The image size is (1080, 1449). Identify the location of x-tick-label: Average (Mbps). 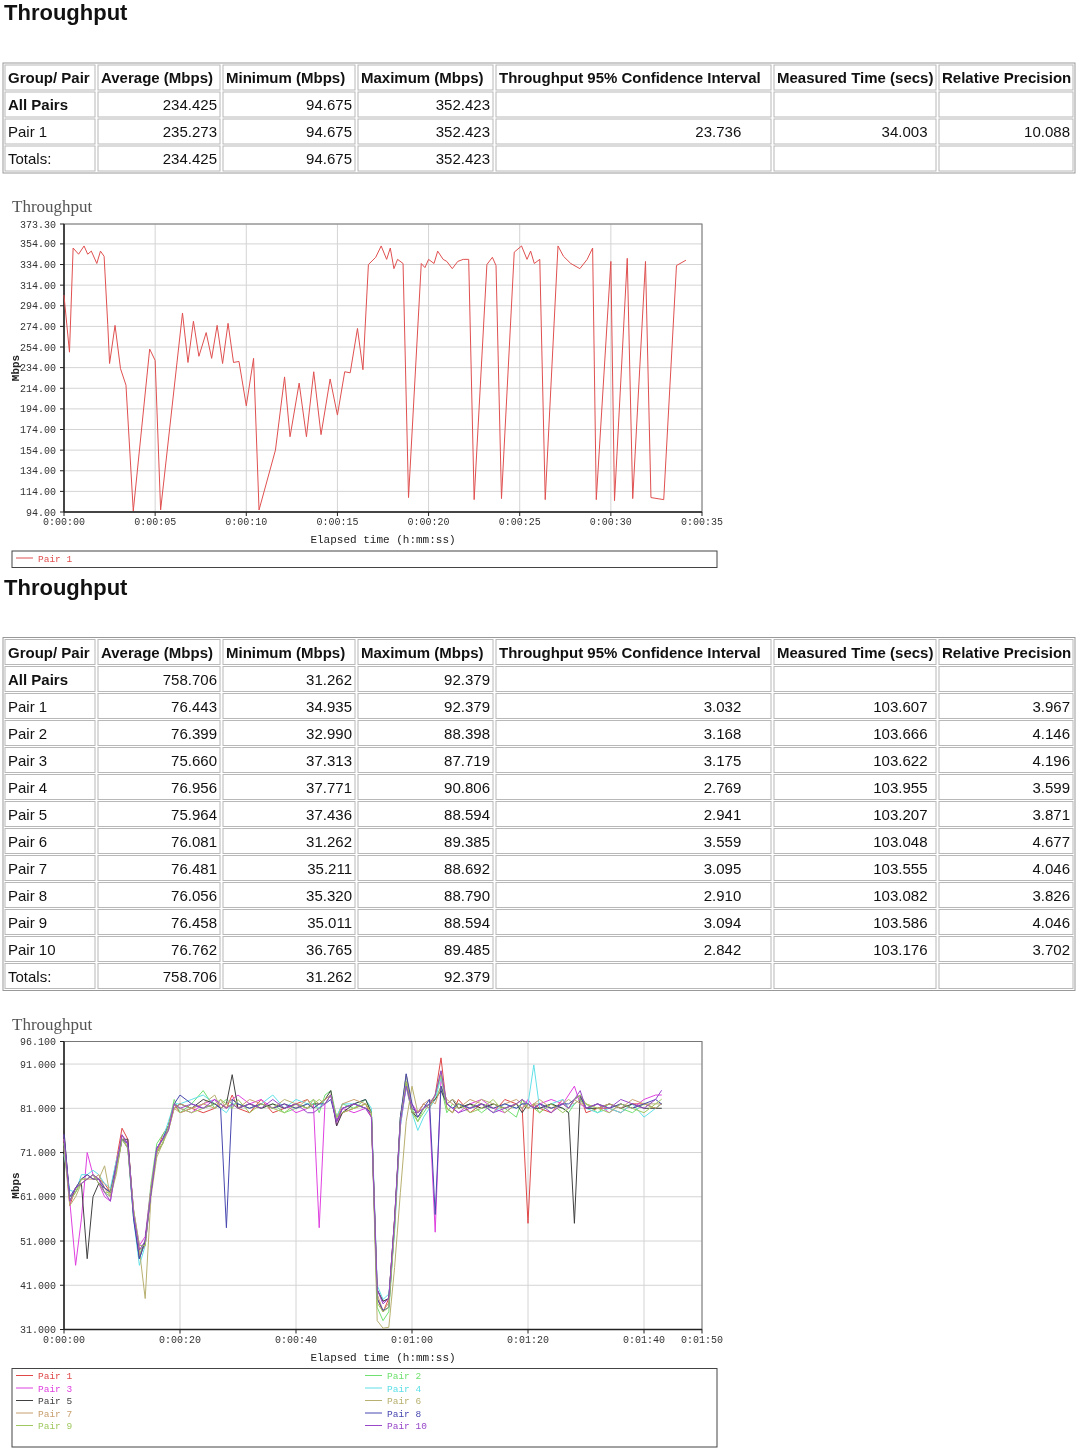
(157, 77).